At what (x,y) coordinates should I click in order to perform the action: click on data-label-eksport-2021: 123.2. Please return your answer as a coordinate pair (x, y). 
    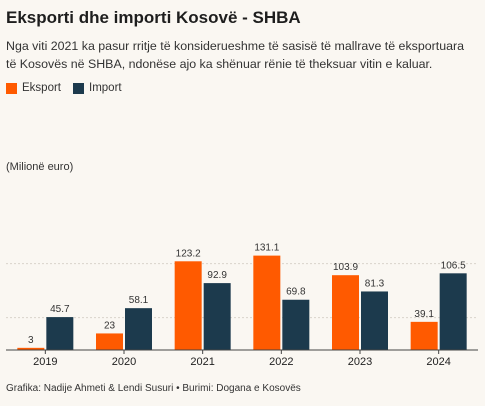
    Looking at the image, I should click on (188, 253).